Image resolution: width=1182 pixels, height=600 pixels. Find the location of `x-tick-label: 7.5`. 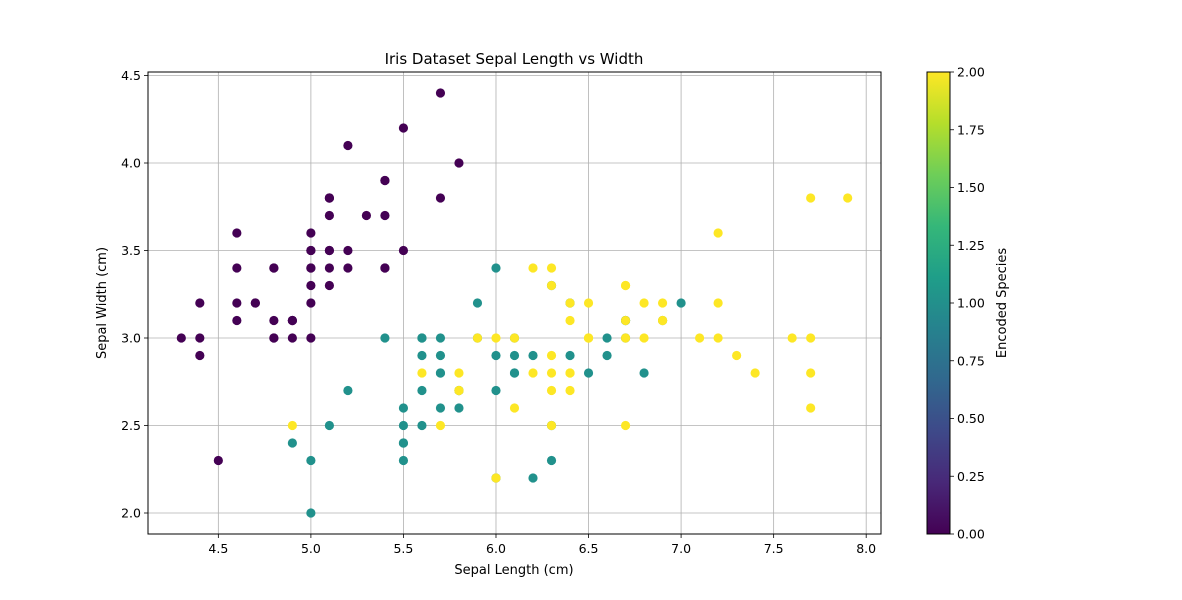

x-tick-label: 7.5 is located at coordinates (774, 548).